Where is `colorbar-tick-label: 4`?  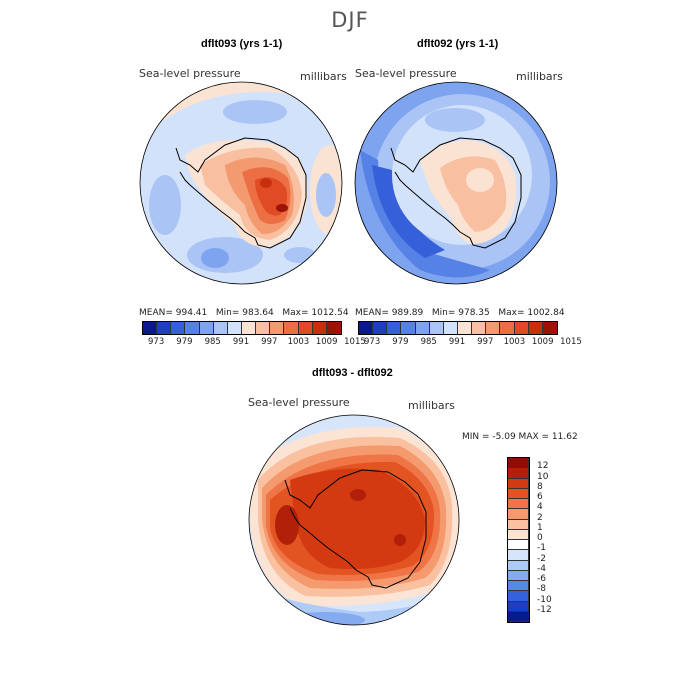
colorbar-tick-label: 4 is located at coordinates (540, 507).